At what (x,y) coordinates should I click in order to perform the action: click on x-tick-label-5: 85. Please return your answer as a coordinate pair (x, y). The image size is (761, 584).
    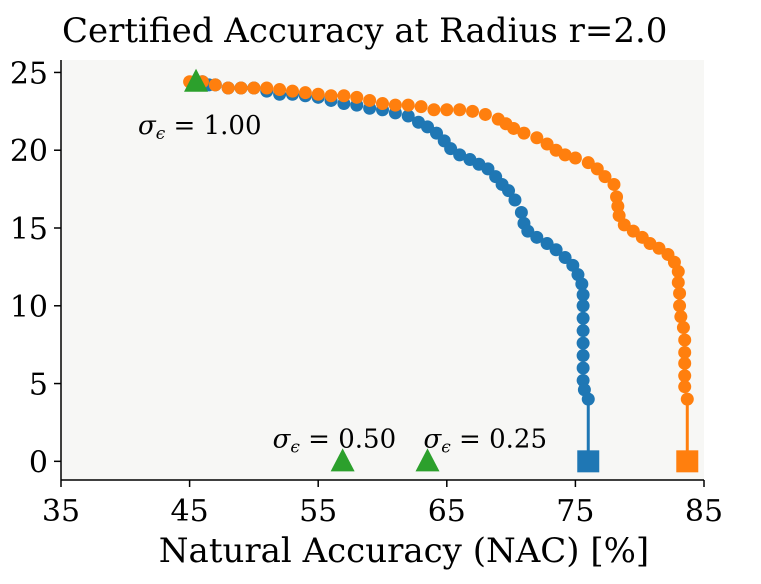
    Looking at the image, I should click on (704, 511).